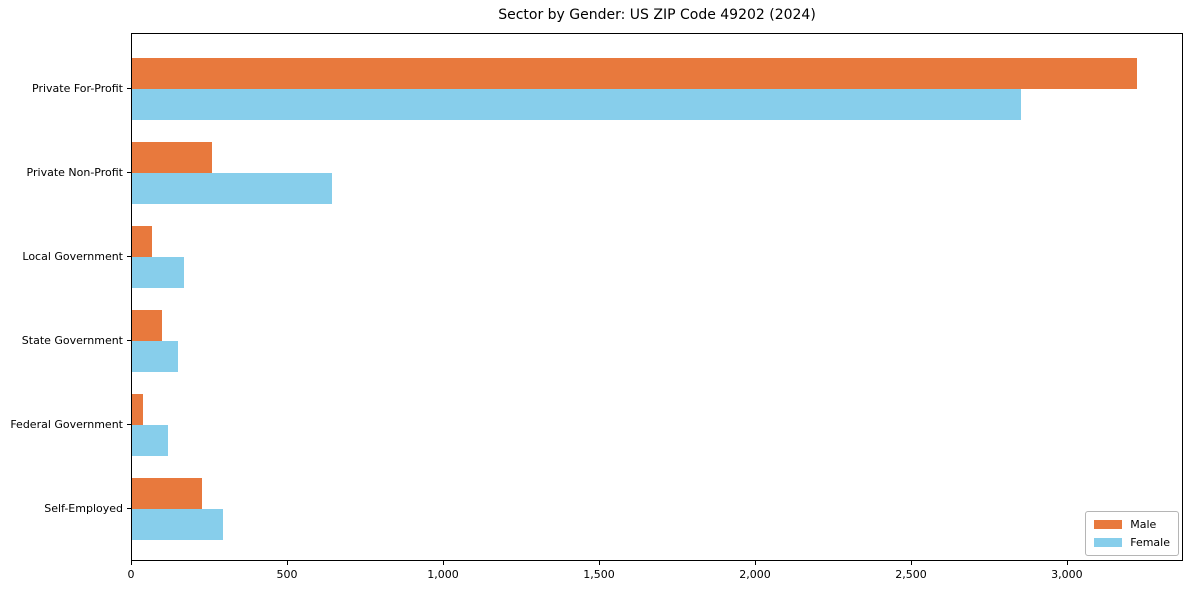 This screenshot has height=600, width=1200. I want to click on y-axis-label-private-non-profit: Private Non-Profit, so click(74, 172).